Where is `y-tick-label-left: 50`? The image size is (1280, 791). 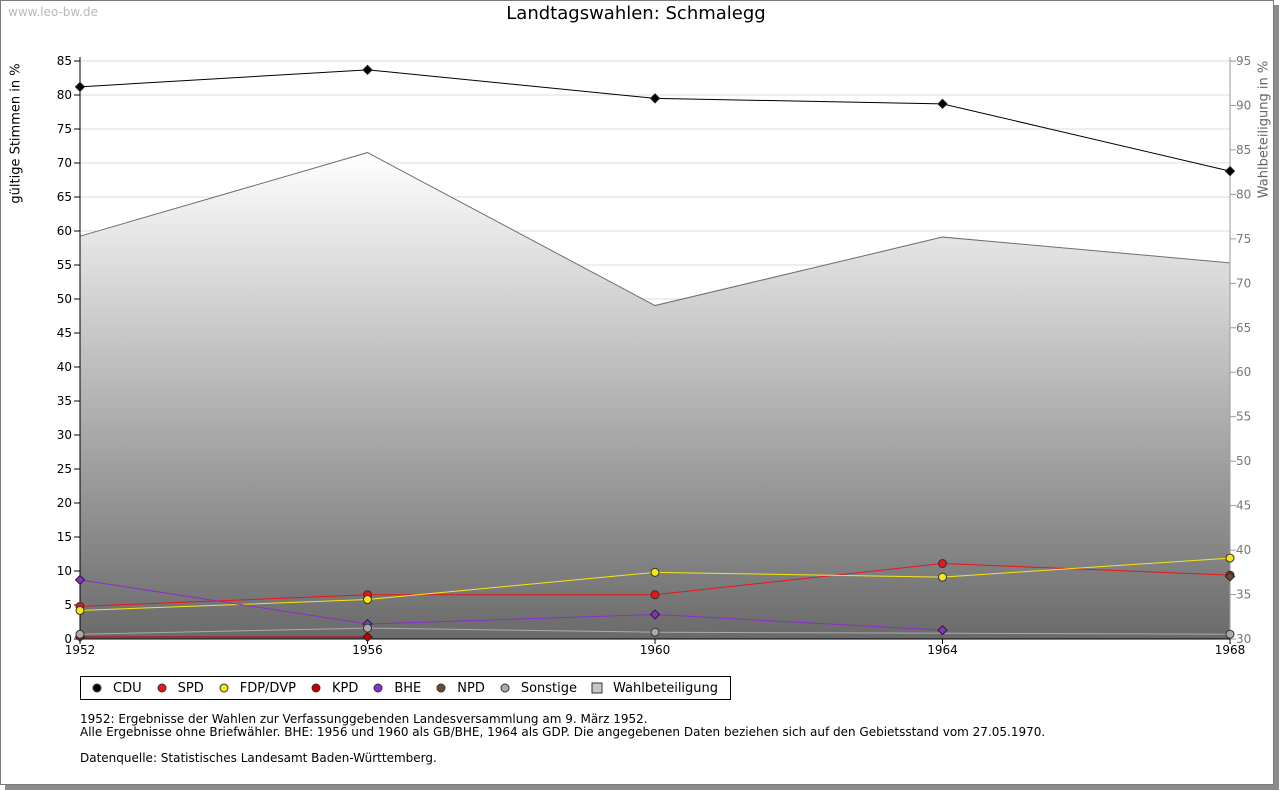 y-tick-label-left: 50 is located at coordinates (64, 299).